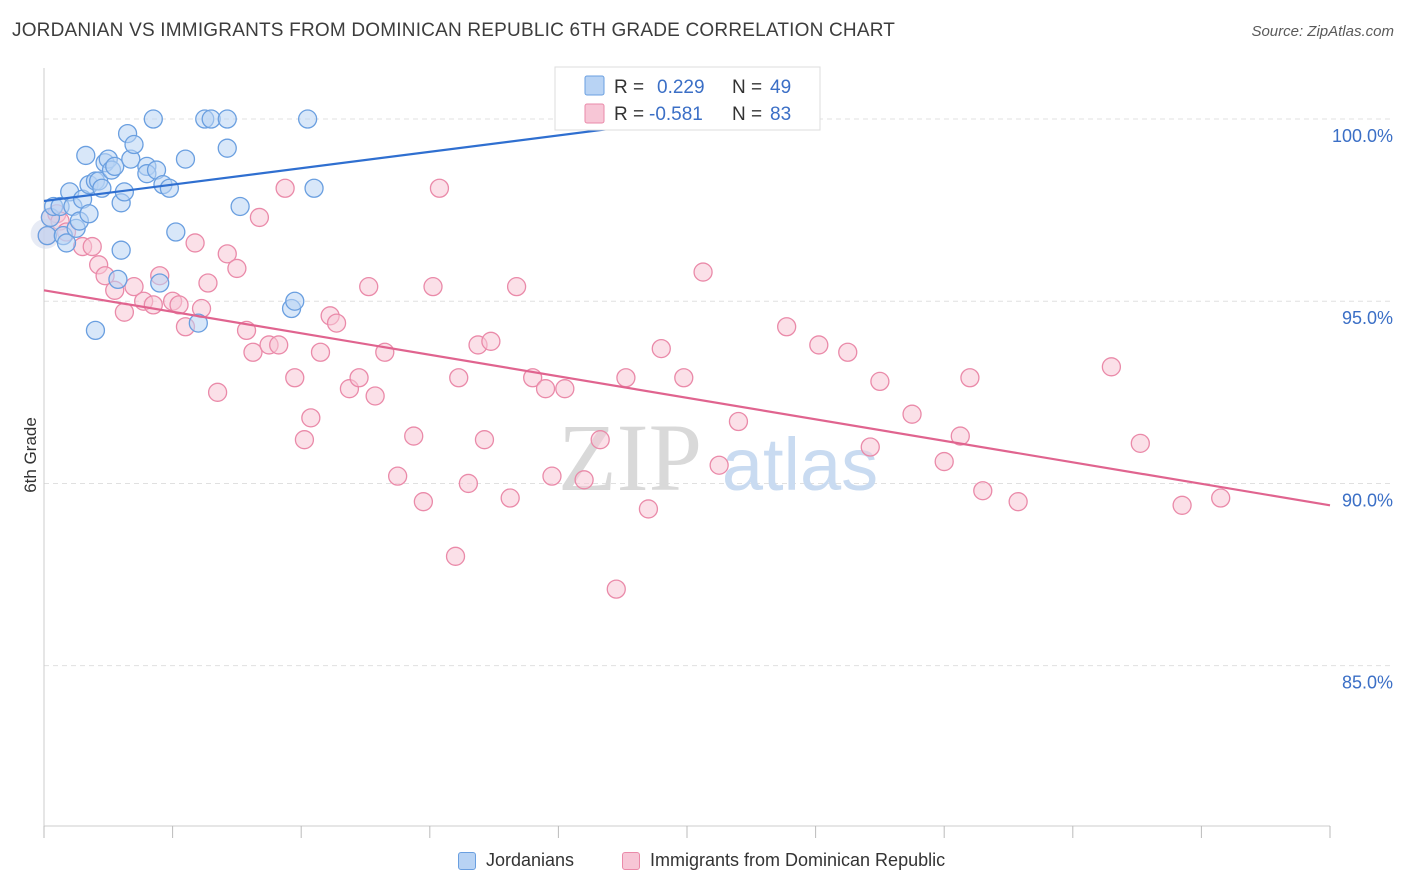  Describe the element at coordinates (631, 860) in the screenshot. I see `legend-swatch-dominican` at that location.